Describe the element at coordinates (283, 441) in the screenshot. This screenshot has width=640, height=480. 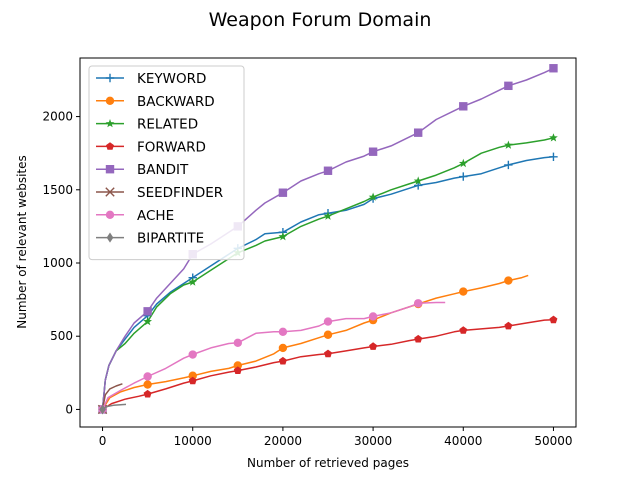
I see `x-tick-label: 20000` at that location.